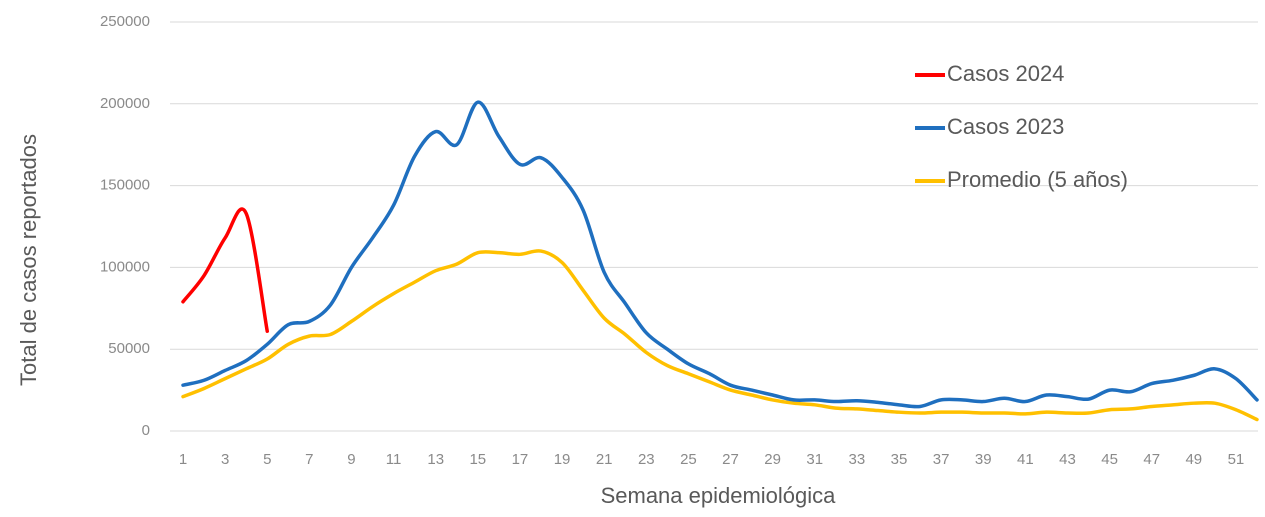 The image size is (1265, 517). Describe the element at coordinates (646, 459) in the screenshot. I see `x-tick-label: 23` at that location.